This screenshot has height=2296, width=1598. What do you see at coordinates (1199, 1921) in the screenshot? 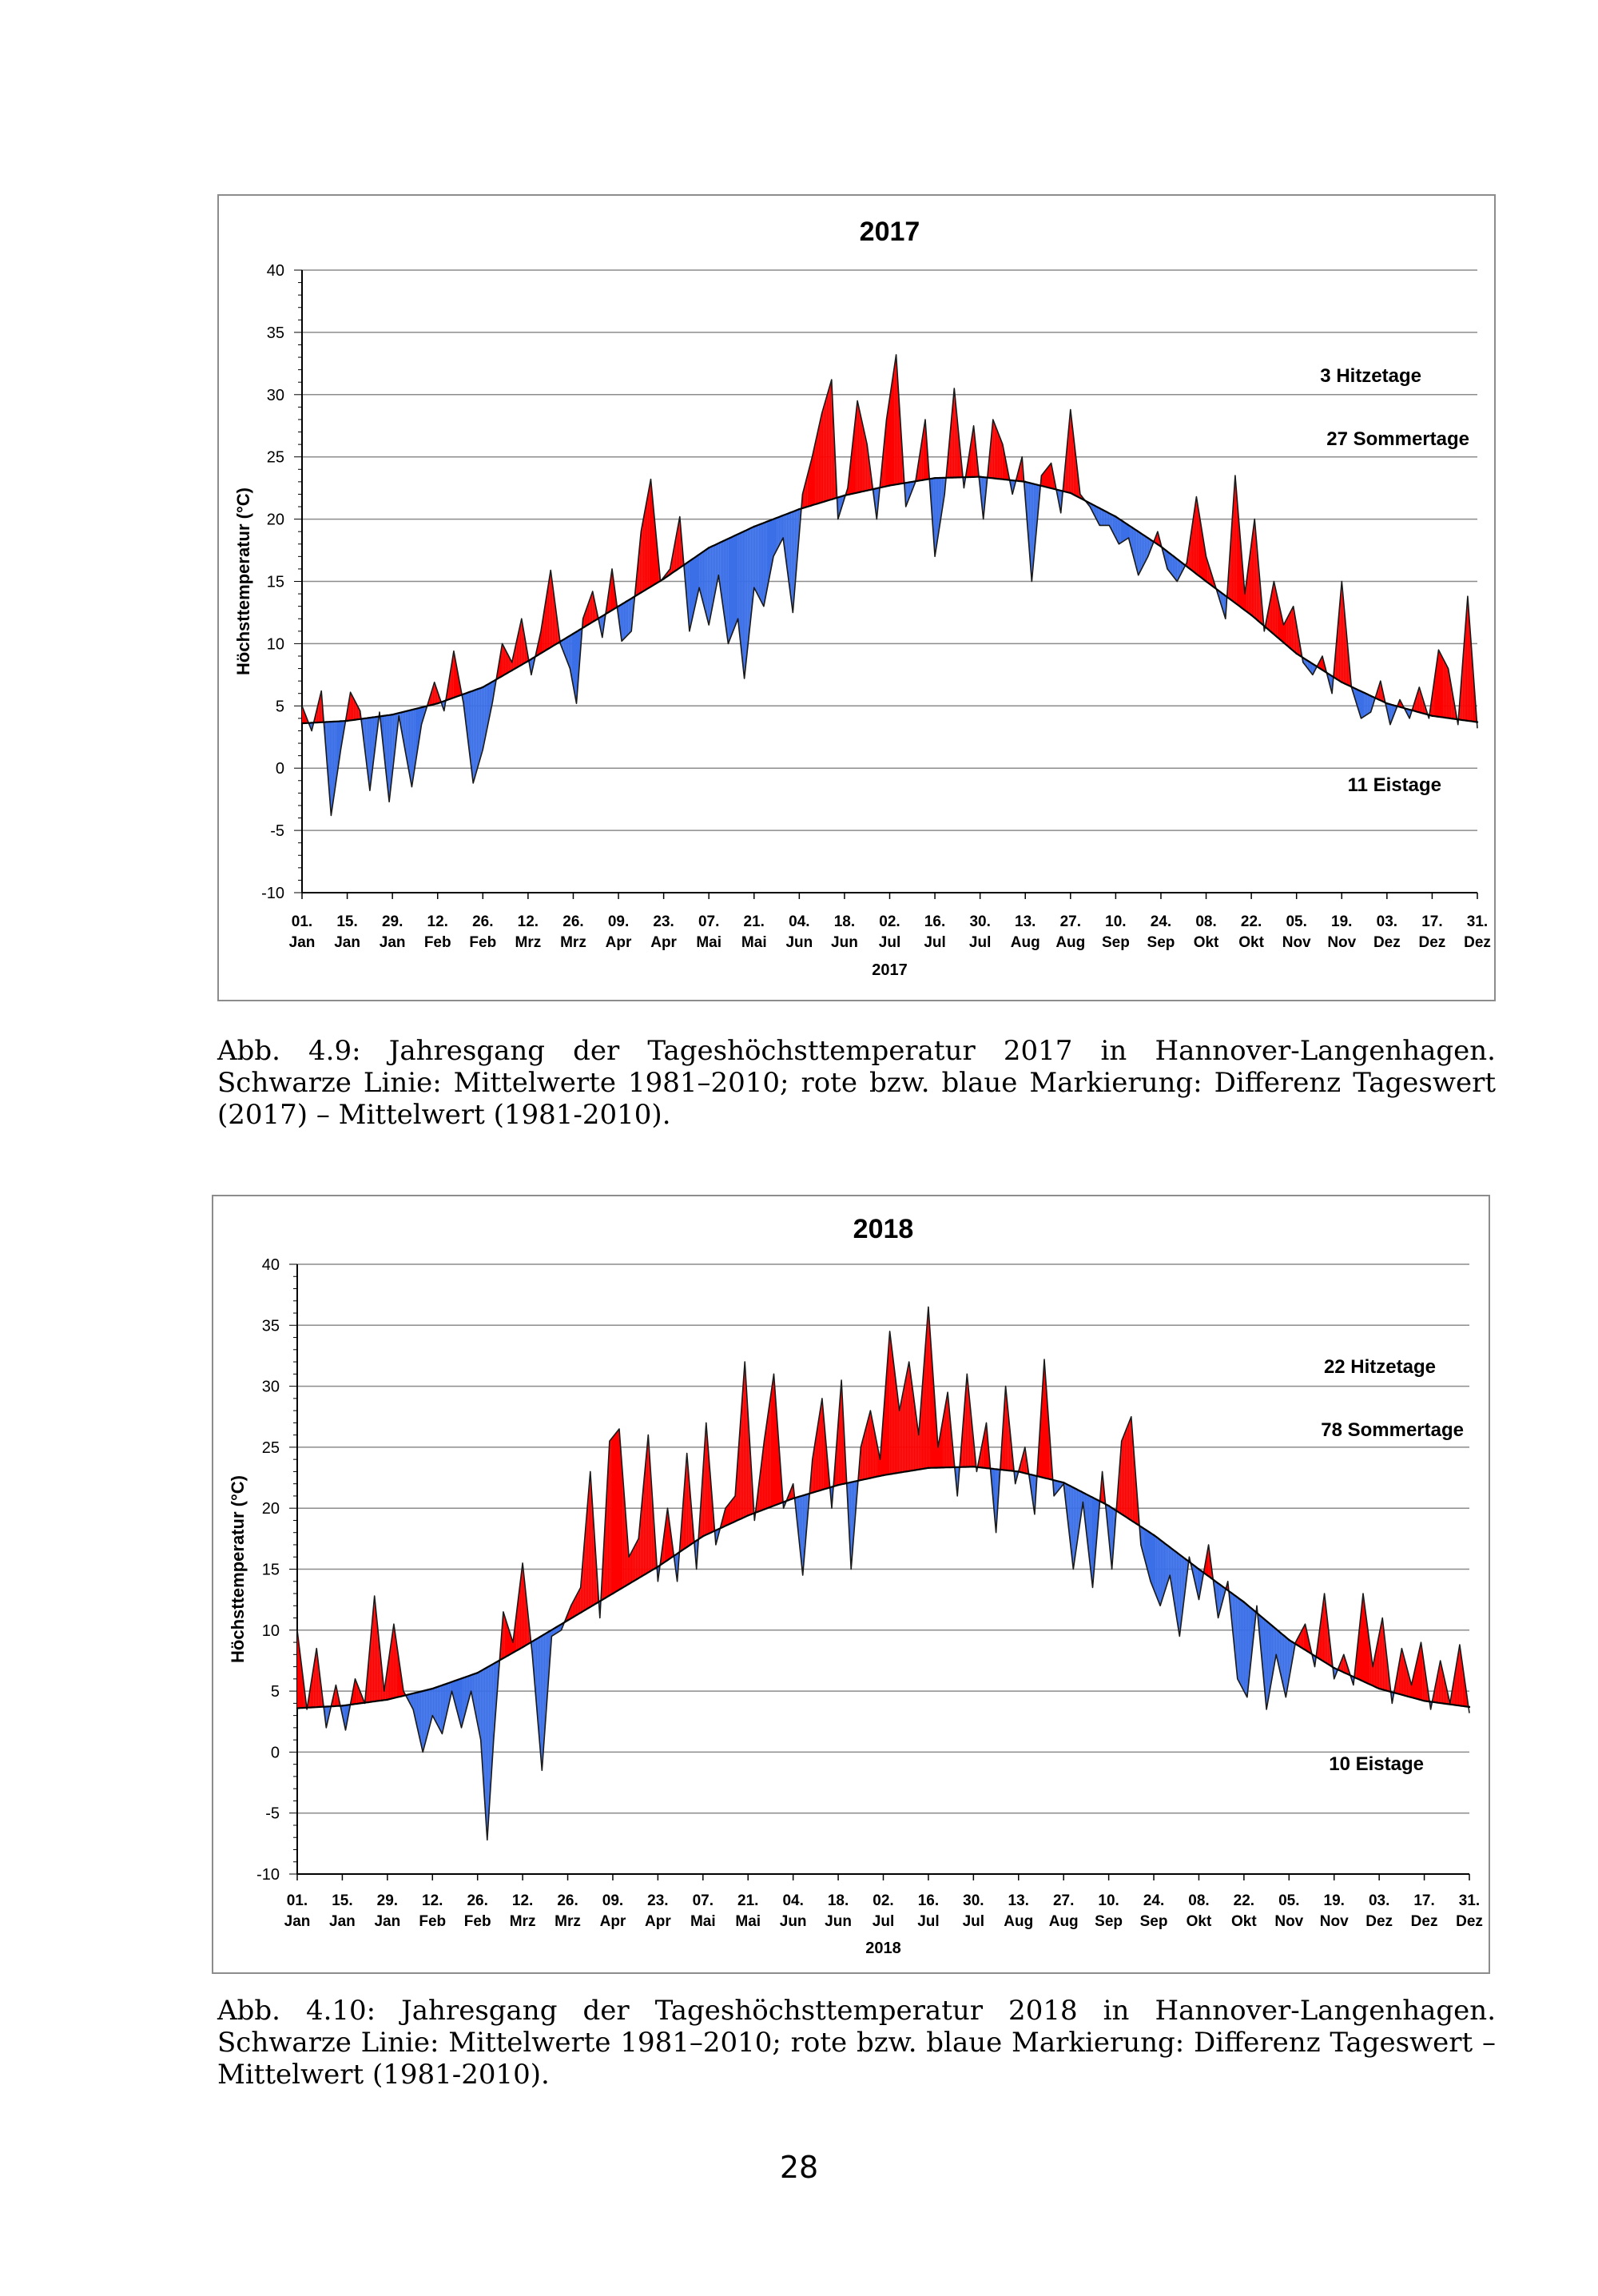
I see `x-tick-month-label: Okt` at bounding box center [1199, 1921].